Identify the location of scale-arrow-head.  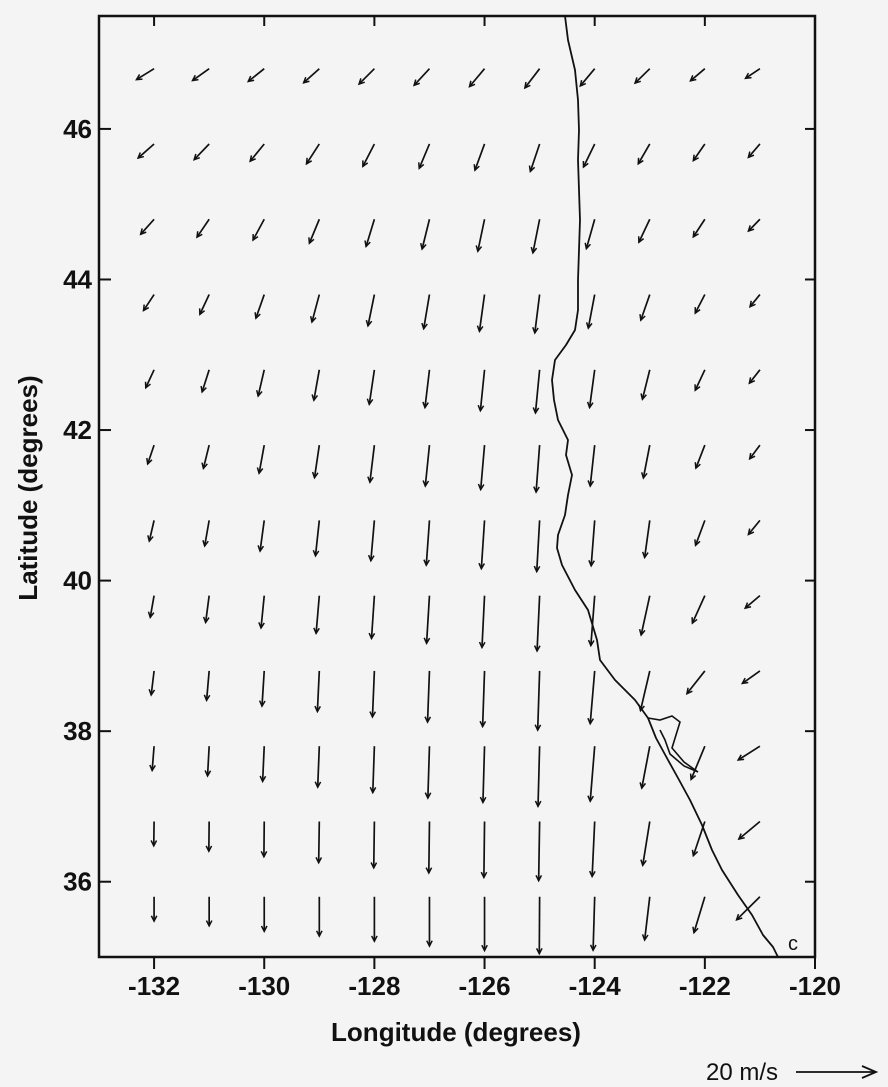
(870, 1072).